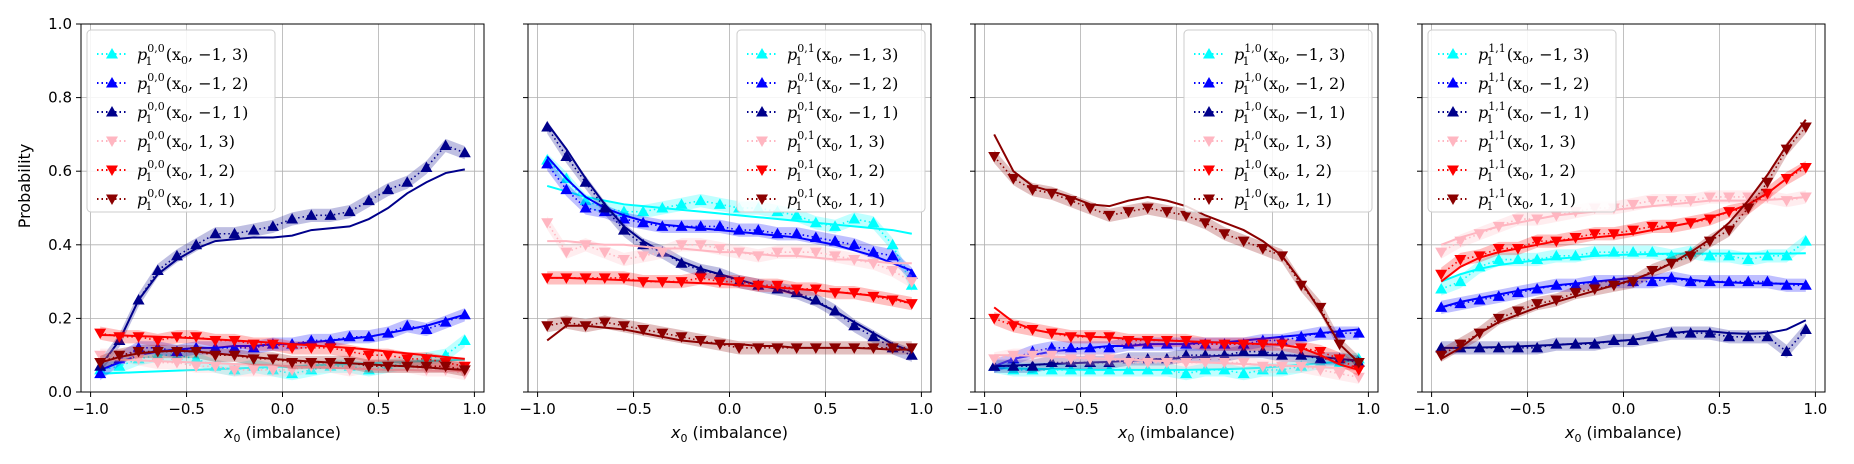  What do you see at coordinates (1263, 142) in the screenshot?
I see `legend-item: p1,0 1 (x0, 1, 3)` at bounding box center [1263, 142].